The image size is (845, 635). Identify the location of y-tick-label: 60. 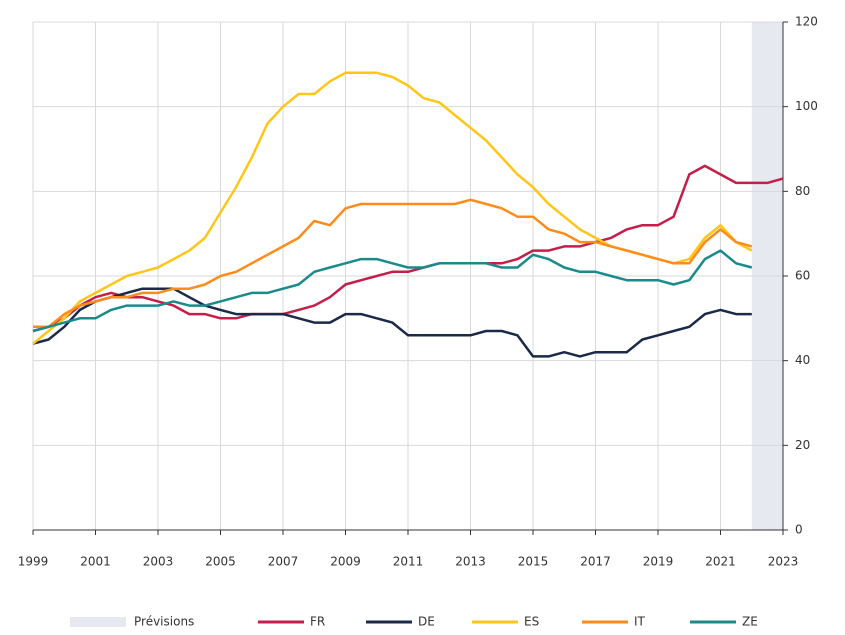
(802, 276).